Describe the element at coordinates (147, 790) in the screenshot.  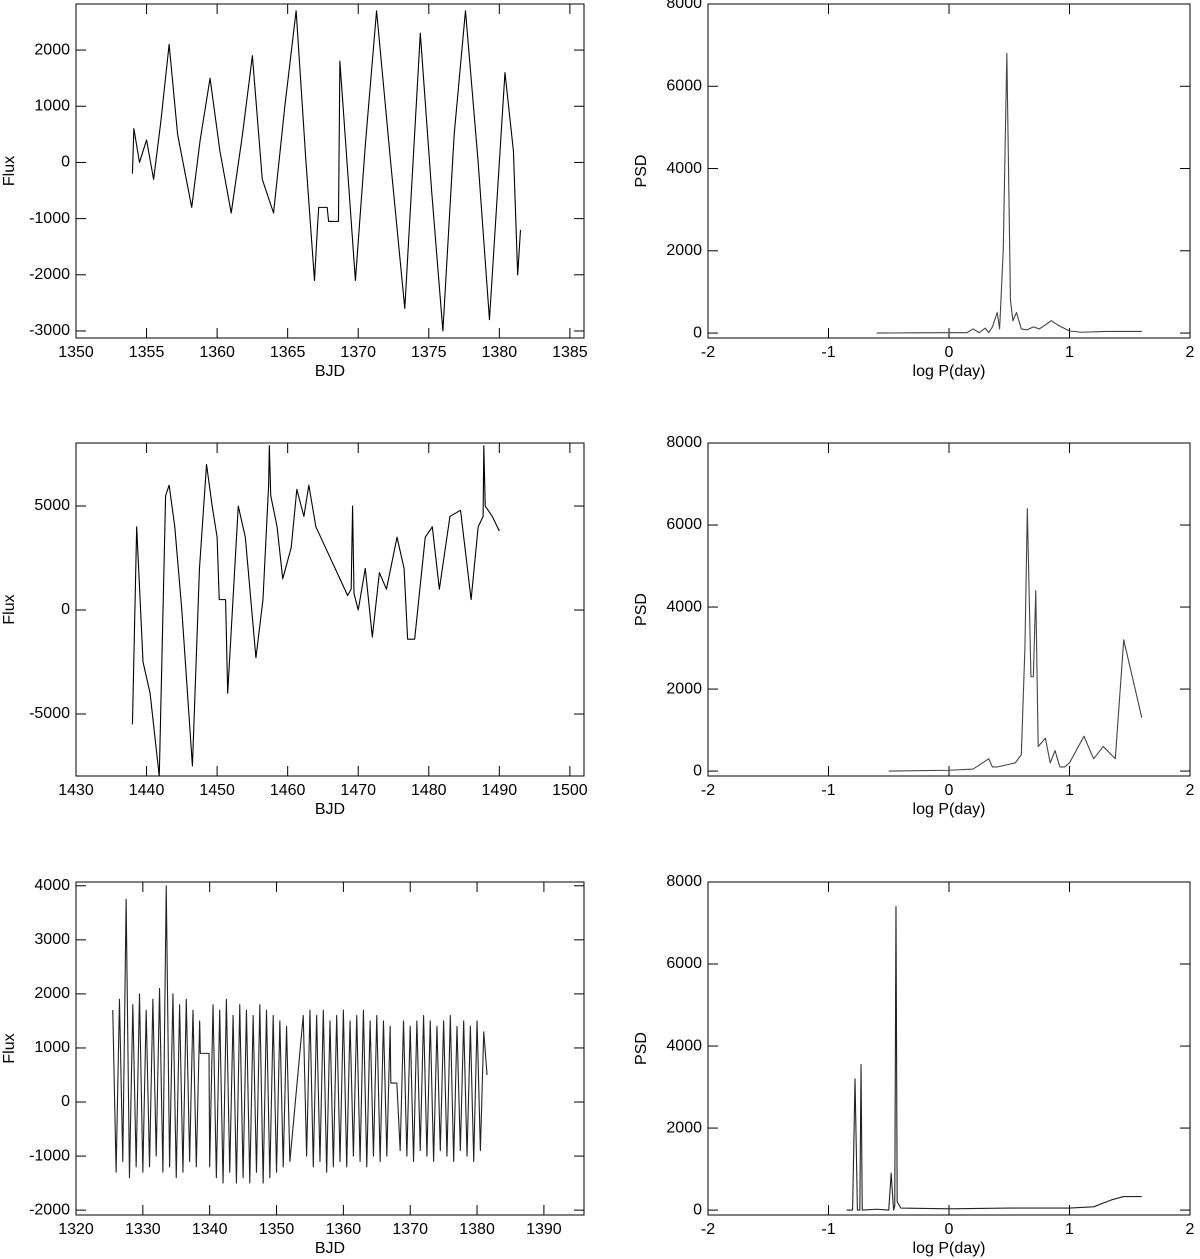
I see `x-tick-label: 1440` at that location.